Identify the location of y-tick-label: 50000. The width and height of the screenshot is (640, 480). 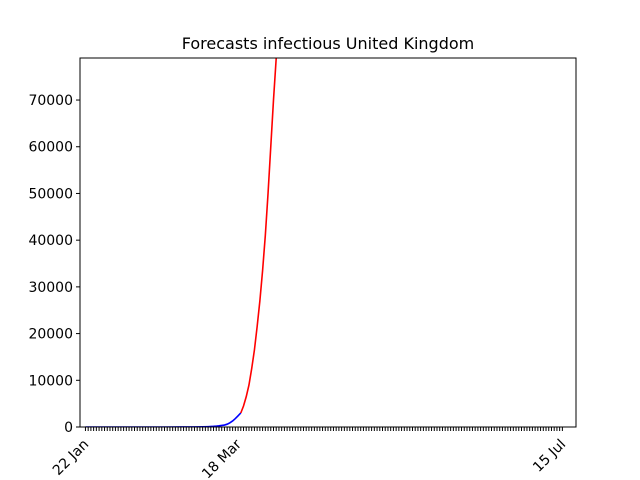
(50, 194).